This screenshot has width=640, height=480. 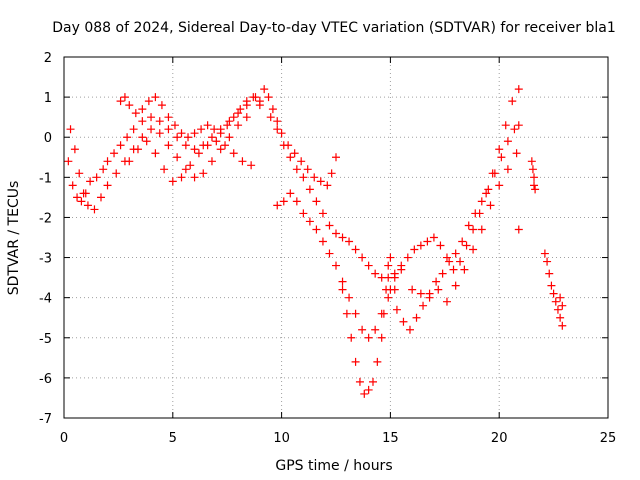 I want to click on y-tick-label: -2, so click(x=45, y=218).